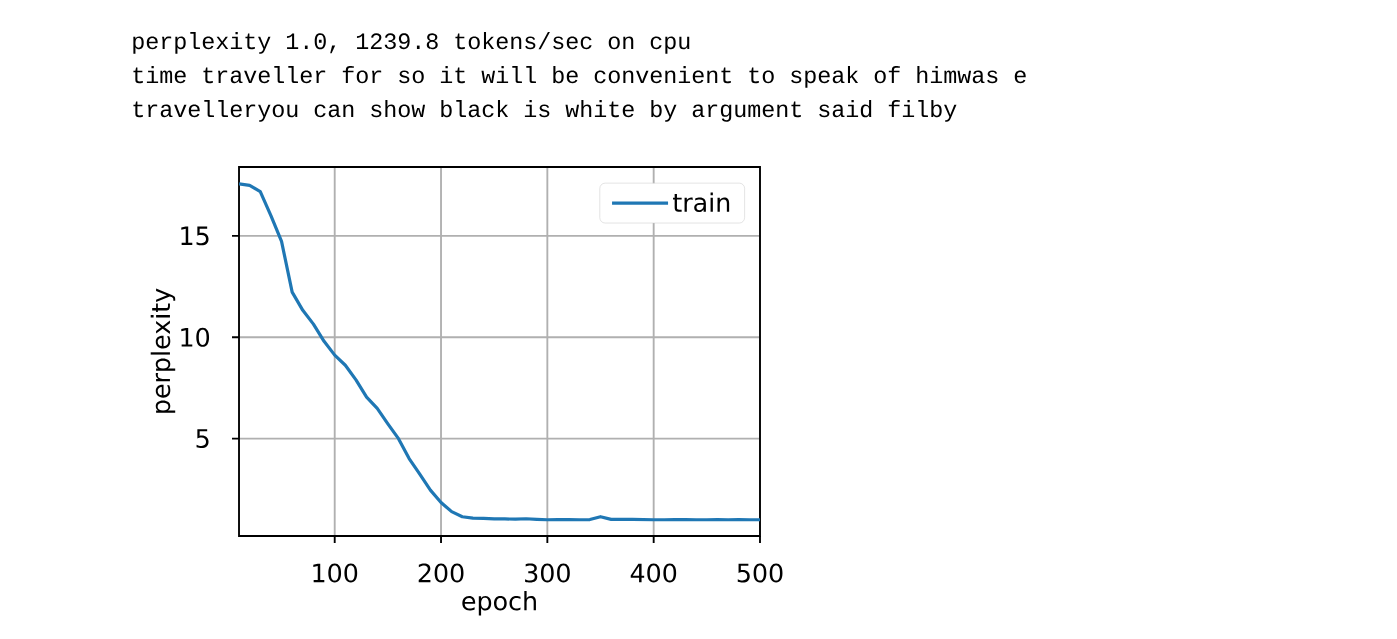  Describe the element at coordinates (335, 573) in the screenshot. I see `x-tick-label: 100` at that location.